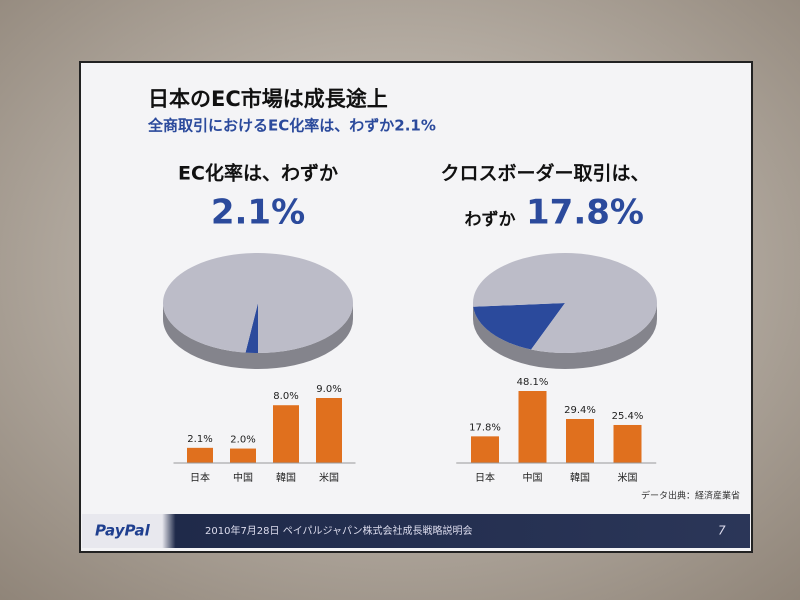 This screenshot has height=604, width=800. Describe the element at coordinates (328, 389) in the screenshot. I see `value-label: 9.0%` at that location.